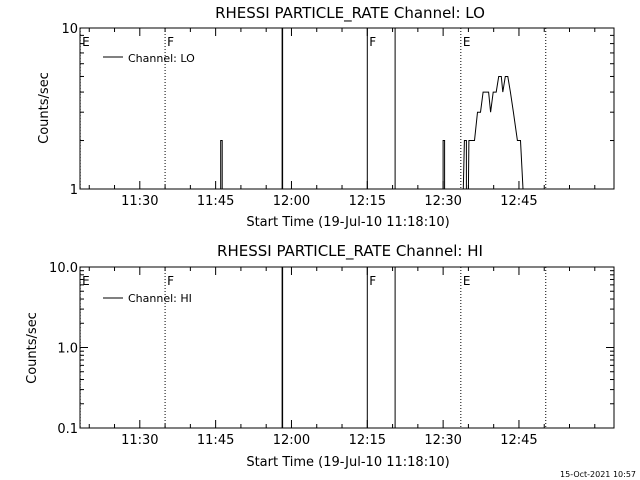 Image resolution: width=640 pixels, height=480 pixels. Describe the element at coordinates (160, 298) in the screenshot. I see `legend-label: Channel: HI` at that location.